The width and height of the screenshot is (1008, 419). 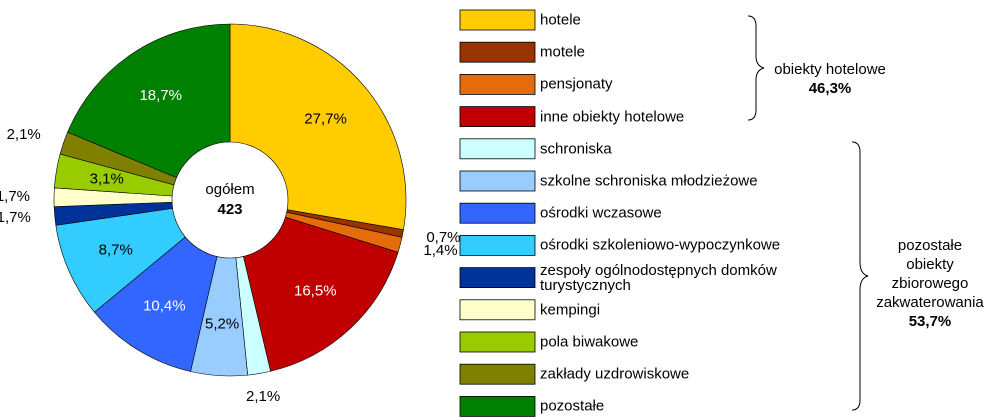 I want to click on group-total: 46,3%, so click(x=830, y=88).